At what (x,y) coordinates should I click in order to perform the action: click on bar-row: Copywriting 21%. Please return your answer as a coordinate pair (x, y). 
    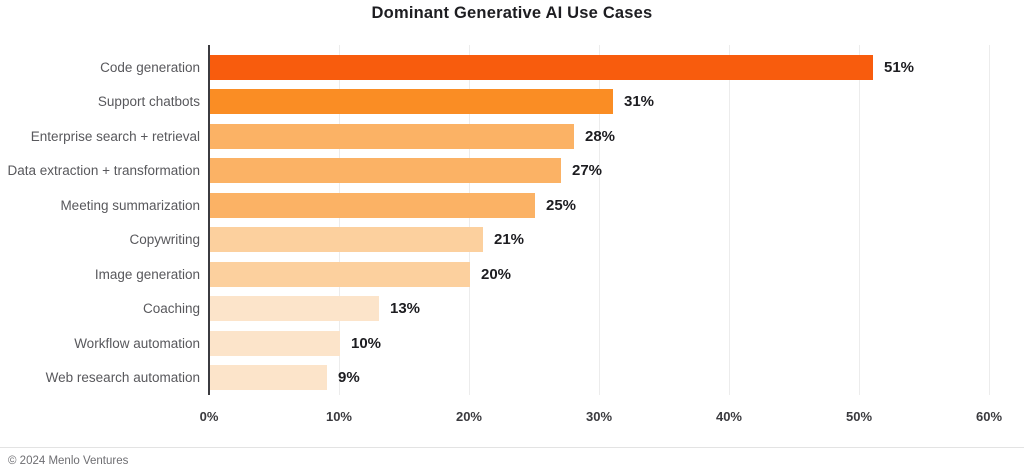
    Looking at the image, I should click on (512, 240).